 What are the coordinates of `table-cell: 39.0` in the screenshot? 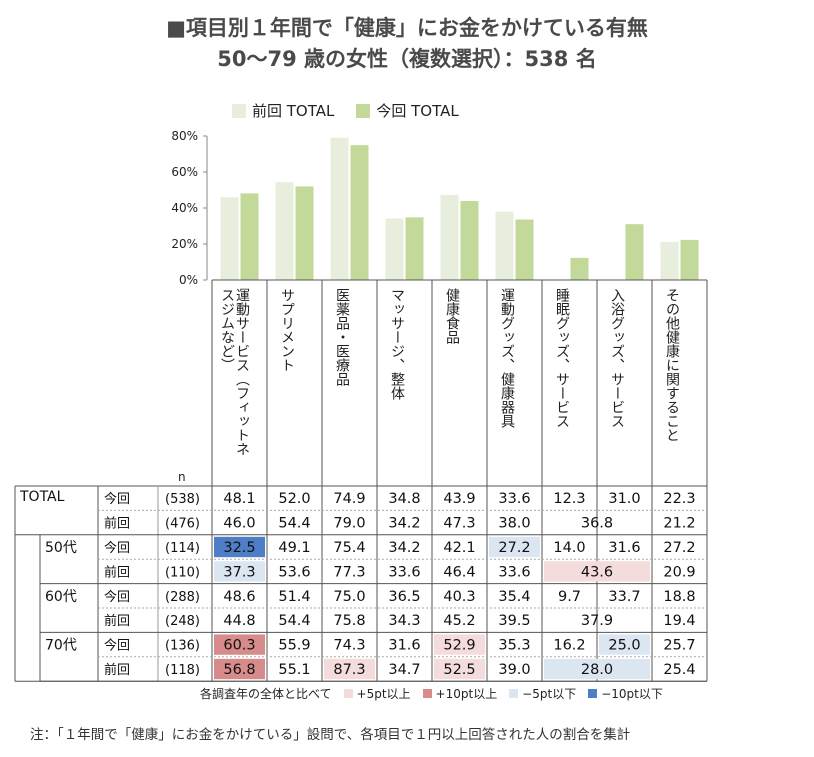 It's located at (514, 670).